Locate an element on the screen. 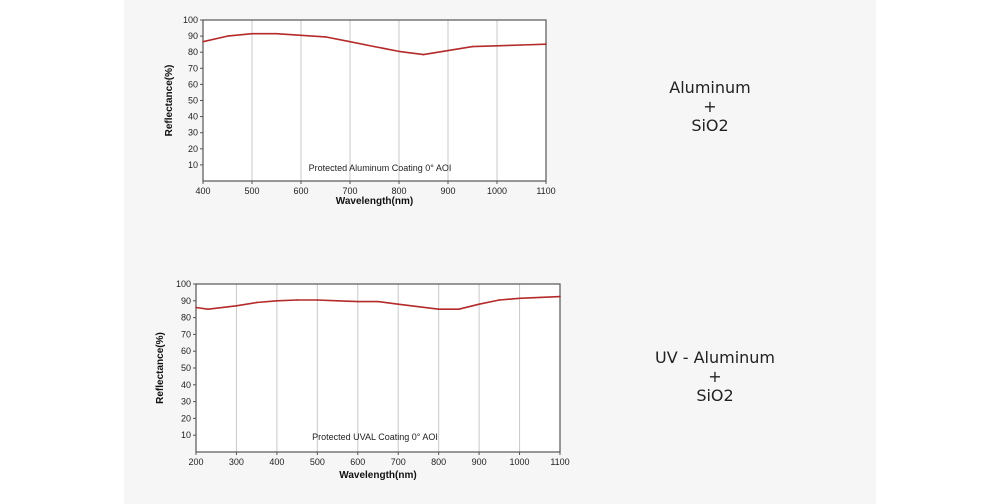 This screenshot has height=504, width=1000. chart-annotation: Protected Aluminum Coating 0° AOI is located at coordinates (380, 168).